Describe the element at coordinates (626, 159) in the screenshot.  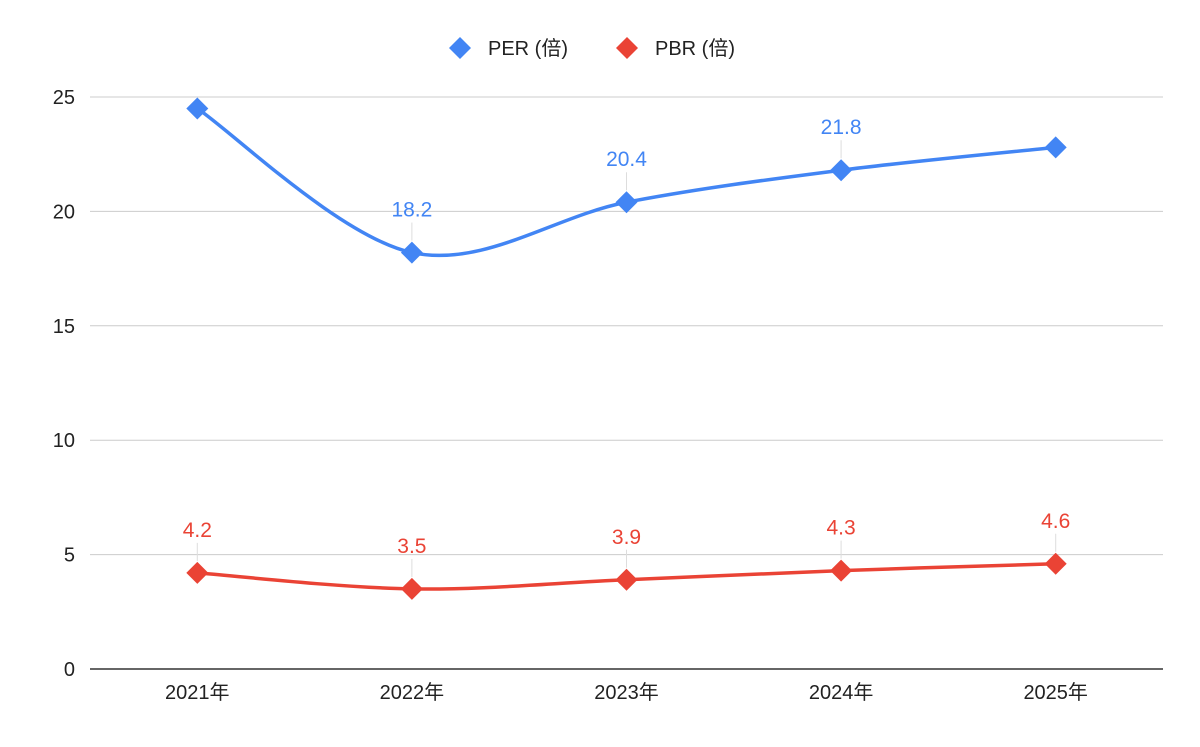
I see `data-label: 20.4` at that location.